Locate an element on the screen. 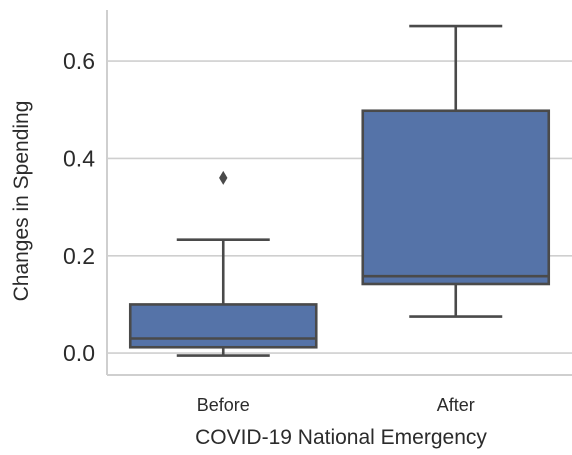 The width and height of the screenshot is (572, 455). box-group is located at coordinates (223, 263).